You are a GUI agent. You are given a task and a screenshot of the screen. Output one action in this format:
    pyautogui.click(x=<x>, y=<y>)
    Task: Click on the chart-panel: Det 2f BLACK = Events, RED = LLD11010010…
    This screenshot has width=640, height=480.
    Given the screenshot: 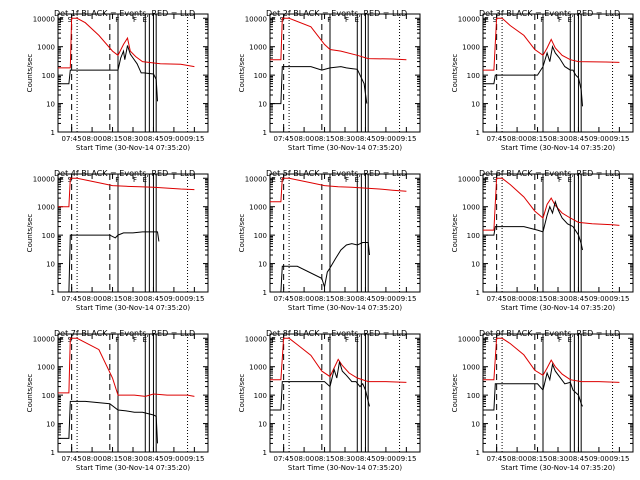 What is the action you would take?
    pyautogui.click(x=329, y=80)
    